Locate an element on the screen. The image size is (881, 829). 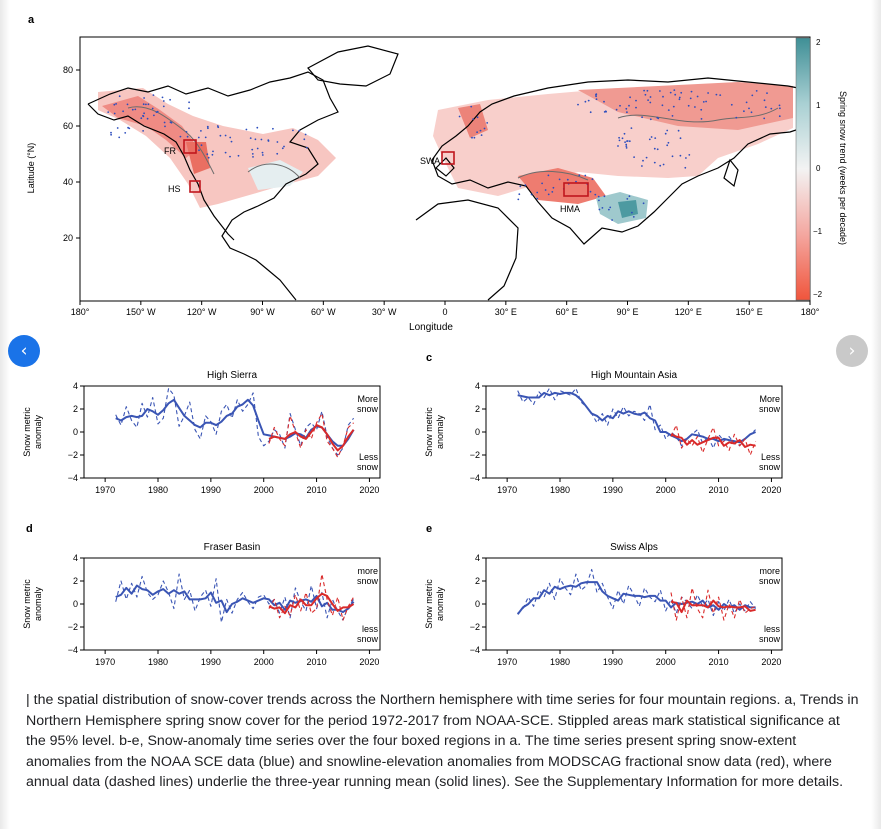
lon-tick: 30° W is located at coordinates (384, 312).